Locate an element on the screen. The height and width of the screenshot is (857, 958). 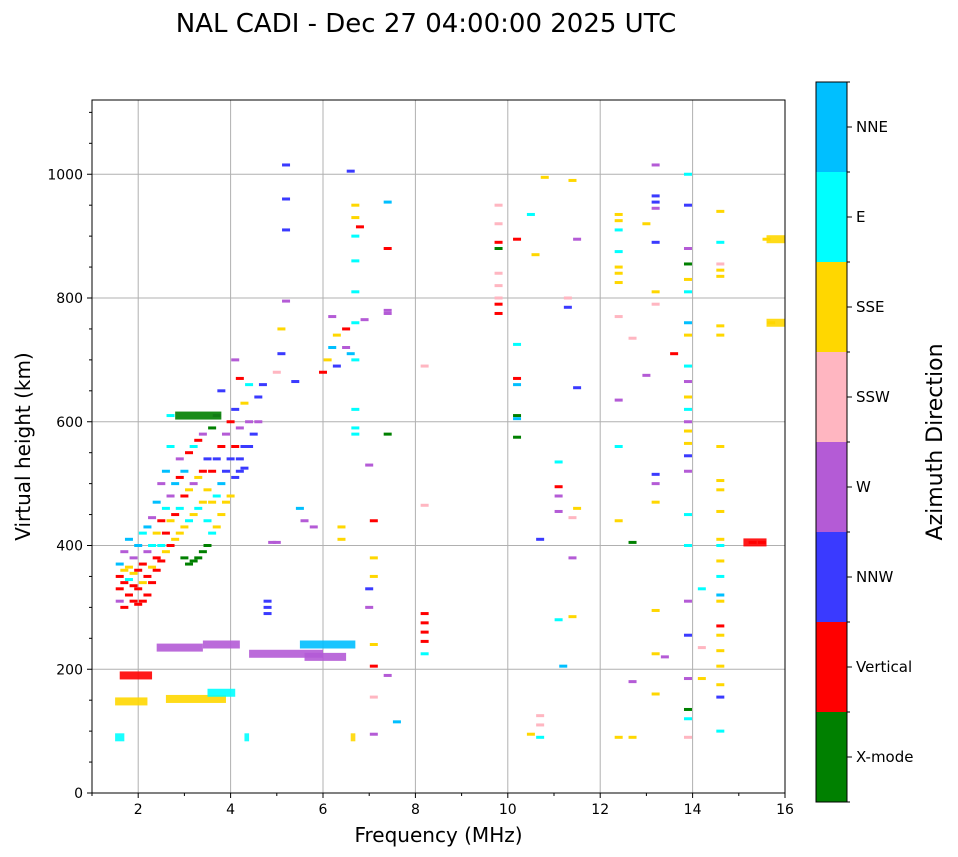
x-tick-label: 2 is located at coordinates (138, 810).